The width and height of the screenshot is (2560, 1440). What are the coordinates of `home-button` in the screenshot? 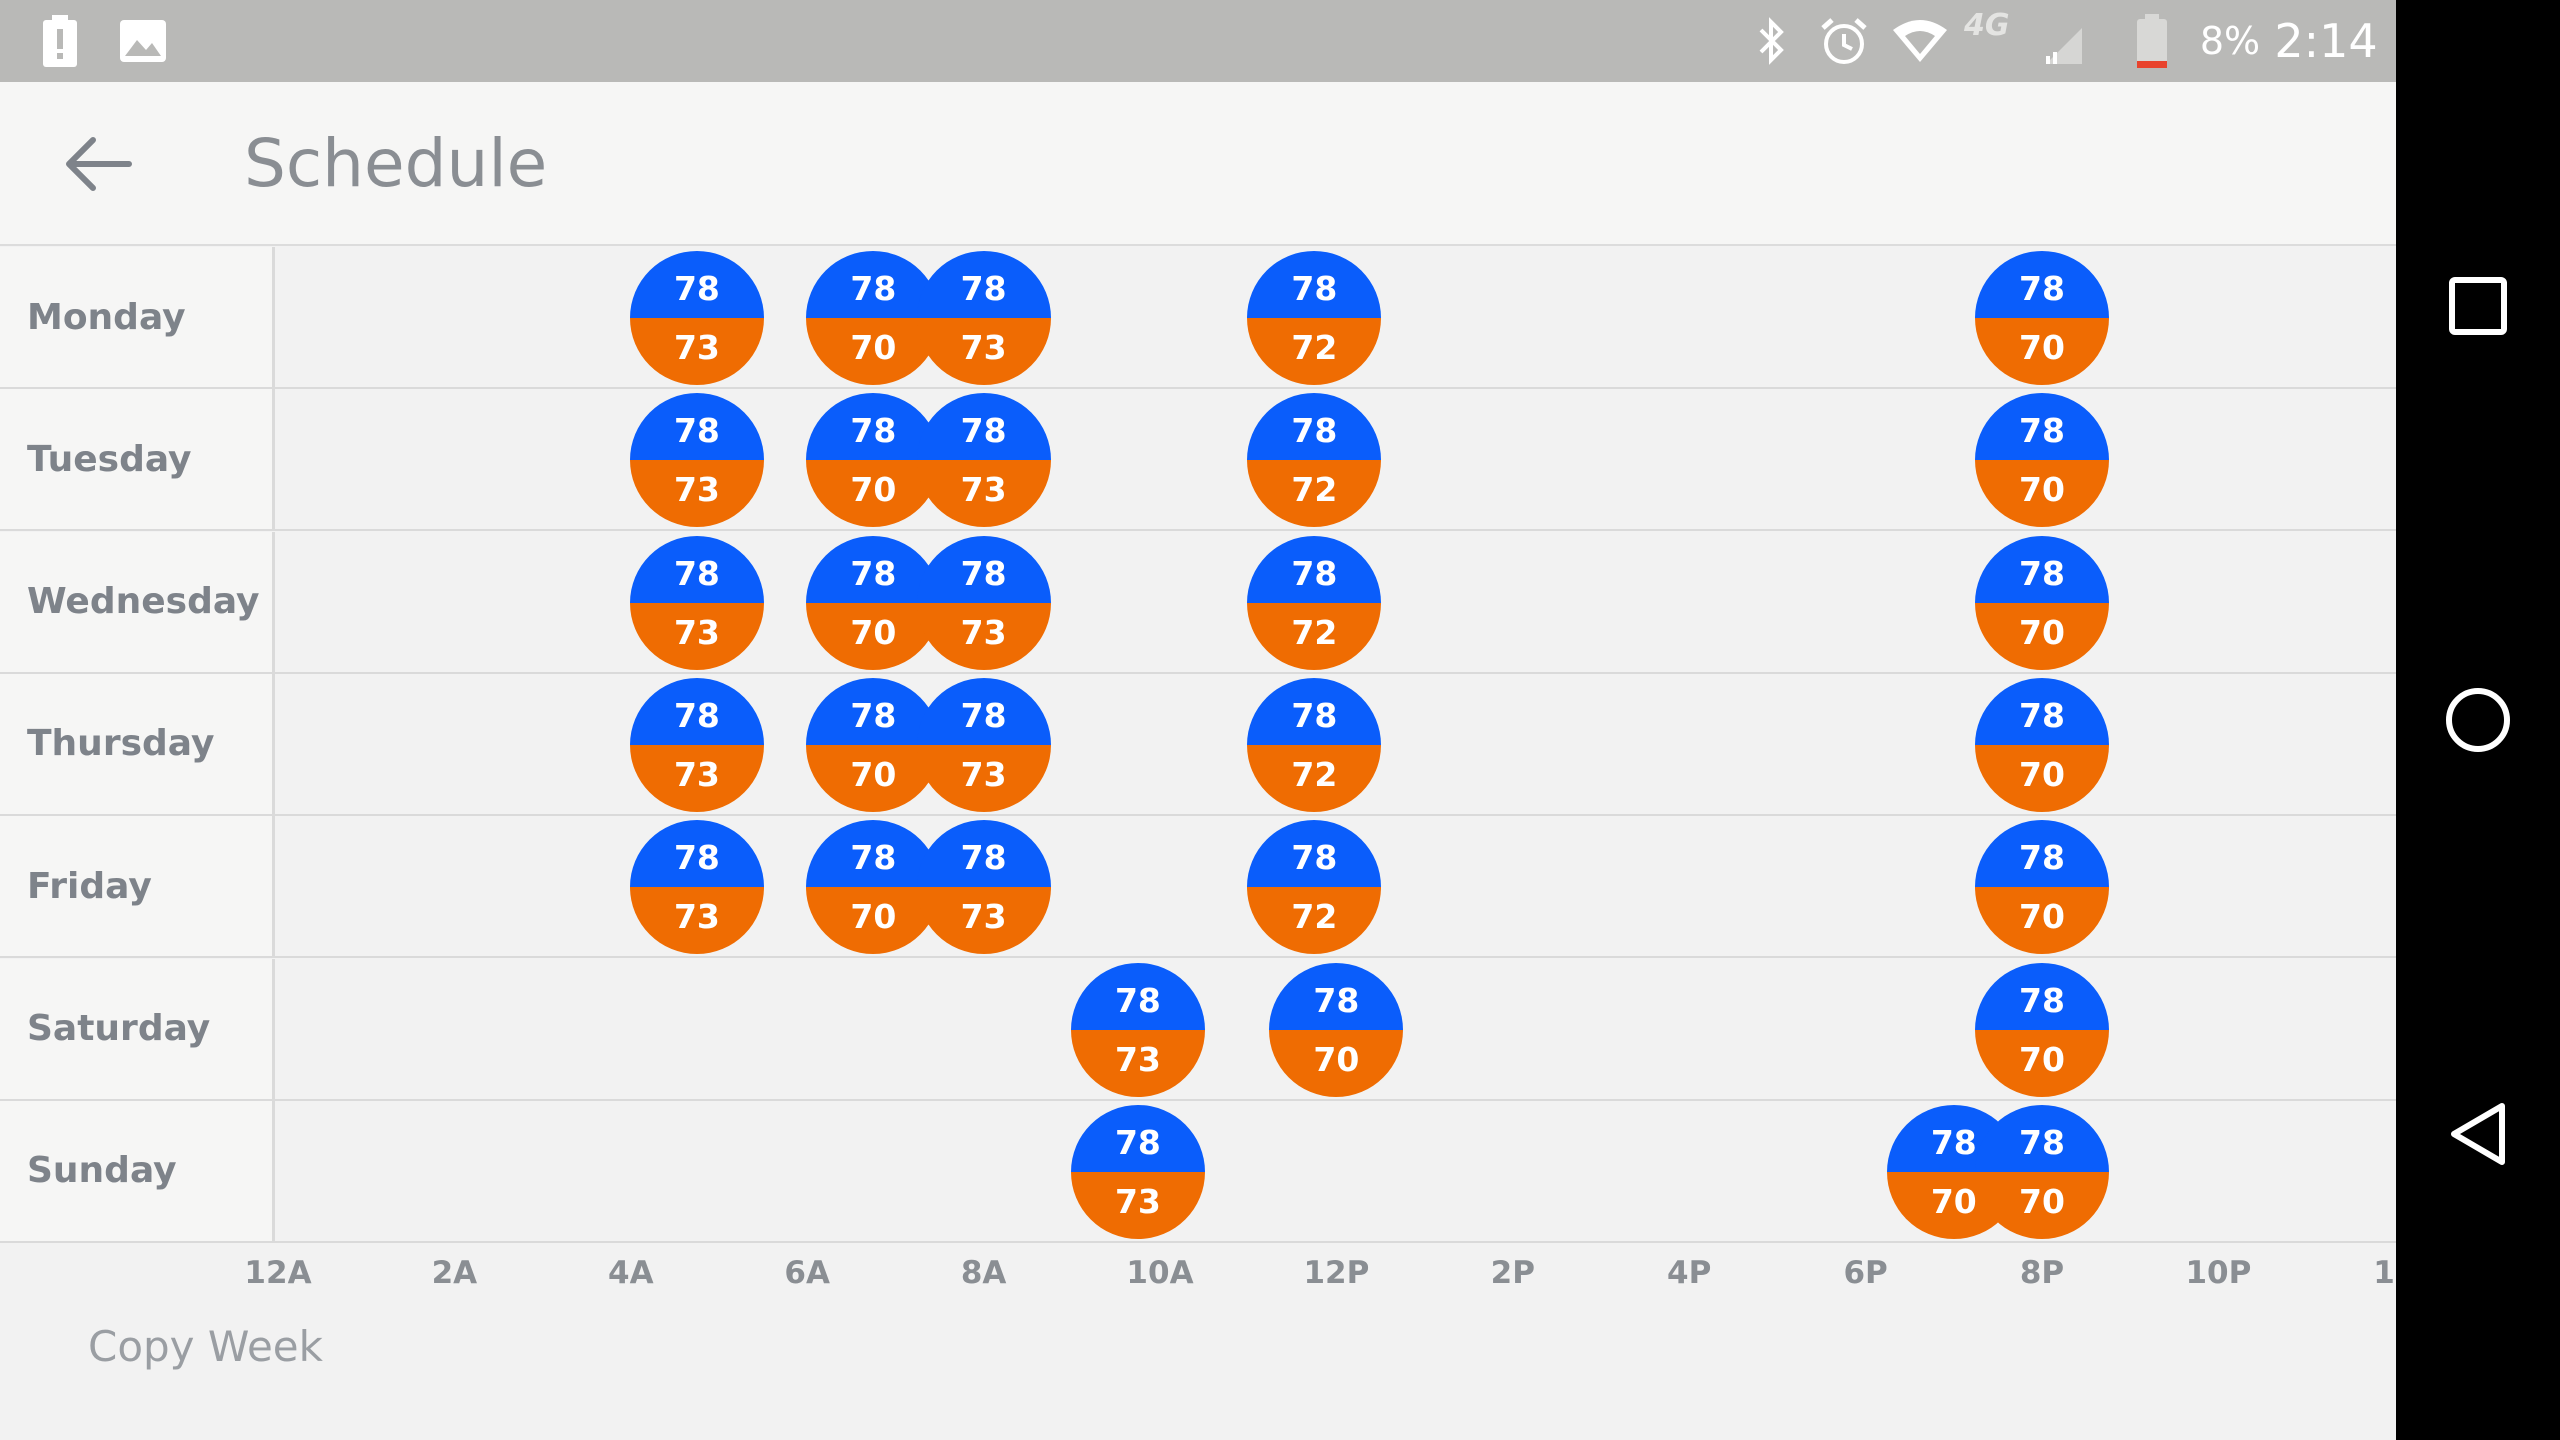 It's located at (2478, 720).